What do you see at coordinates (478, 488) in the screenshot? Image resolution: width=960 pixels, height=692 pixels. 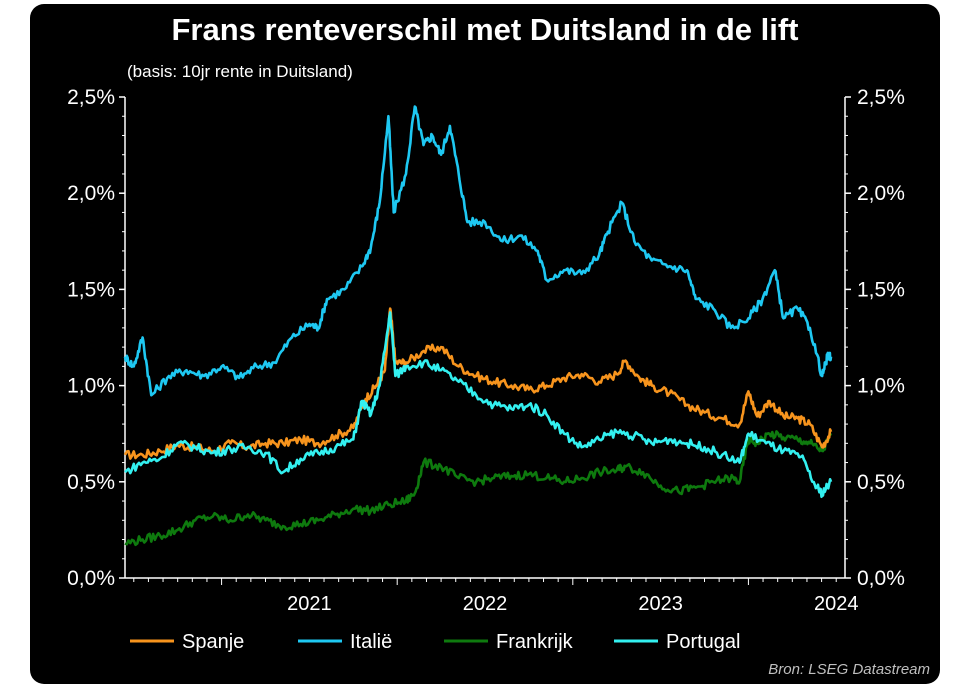 I see `series-line-frankrijk` at bounding box center [478, 488].